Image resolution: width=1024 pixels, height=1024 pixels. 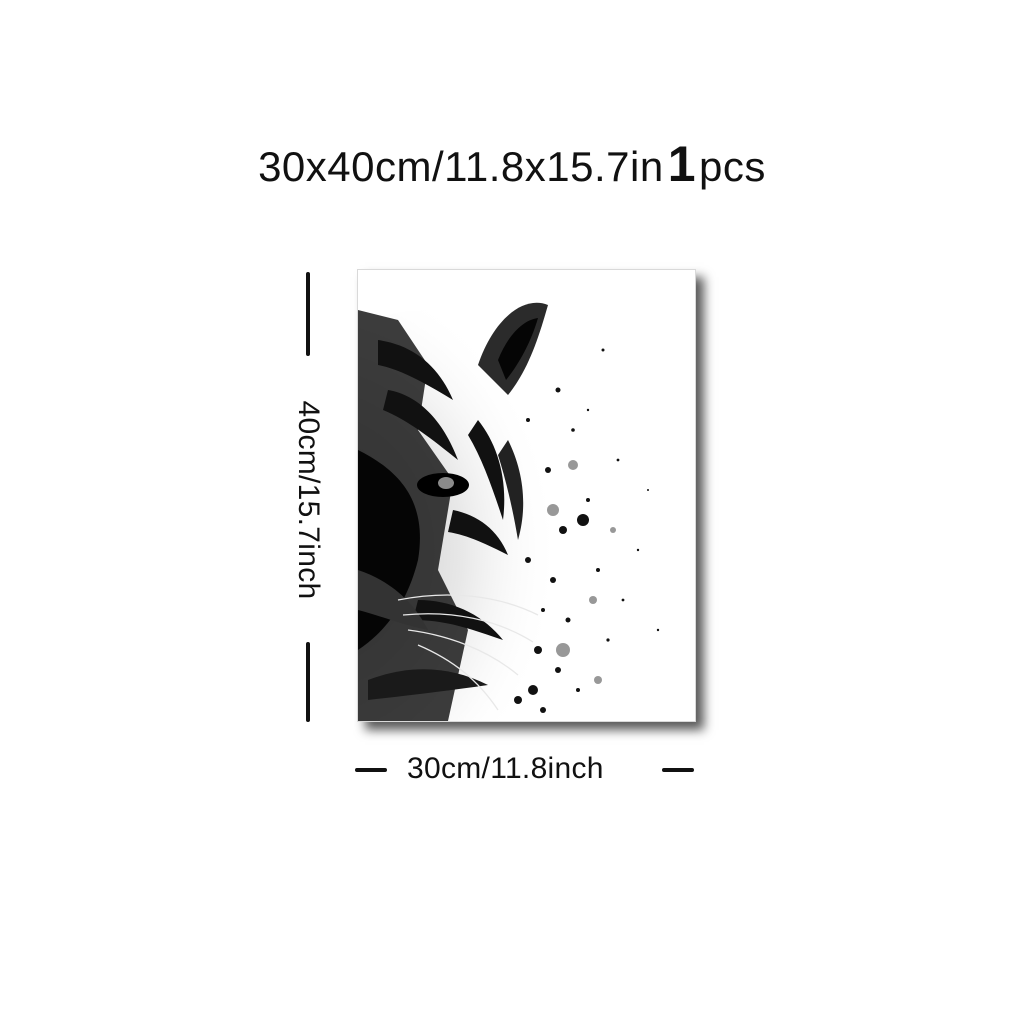 I want to click on width-dimension-label: 30cm/11.8inch, so click(x=505, y=768).